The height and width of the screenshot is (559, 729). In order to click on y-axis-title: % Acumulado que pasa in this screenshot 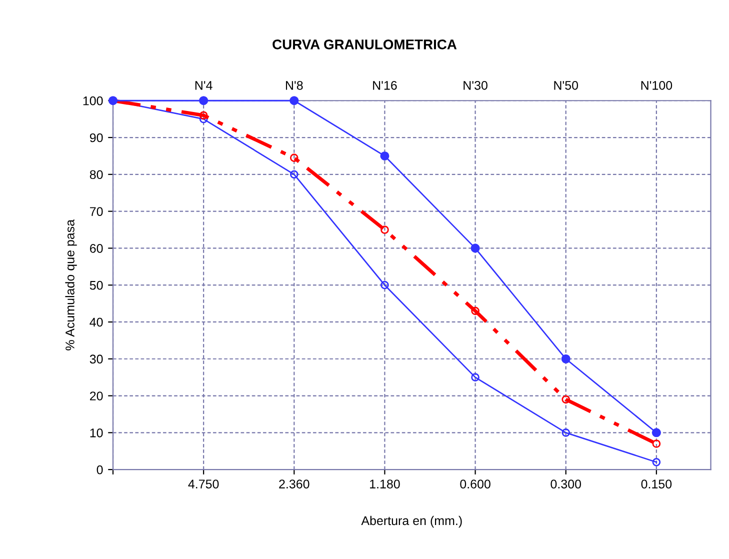, I will do `click(71, 284)`.